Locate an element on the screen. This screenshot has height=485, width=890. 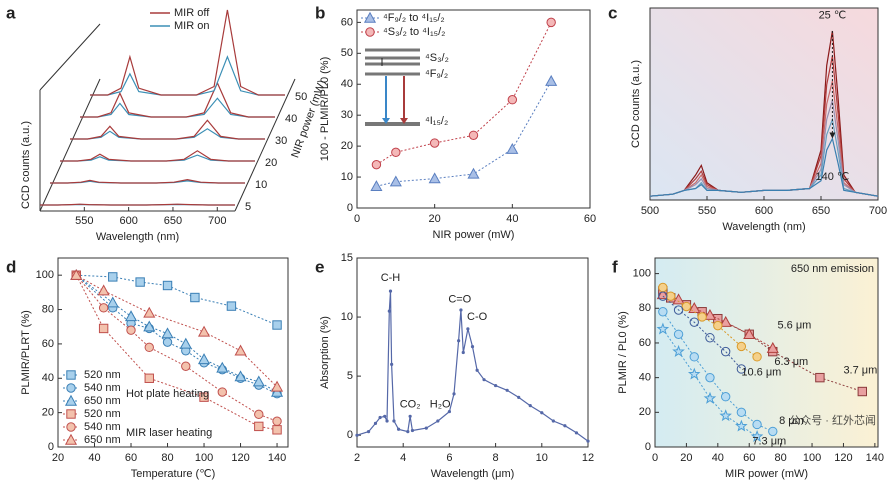
peak-label: C=O is located at coordinates (459, 299).